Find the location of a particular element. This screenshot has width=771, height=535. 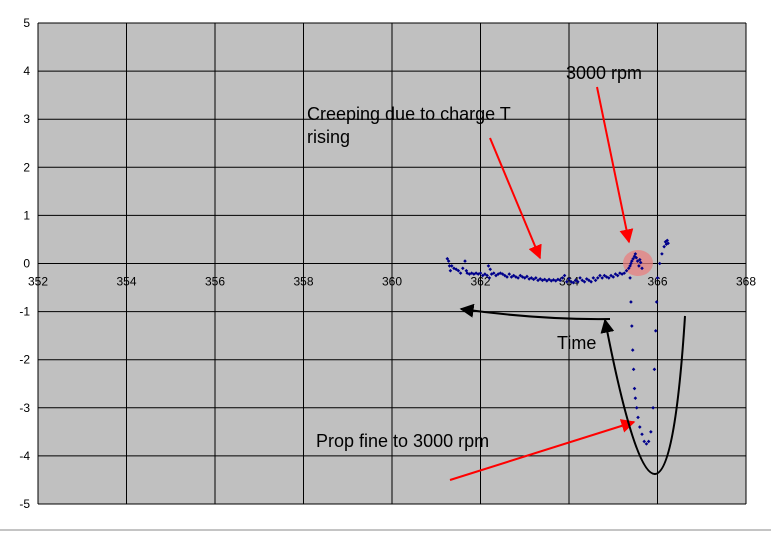

x-tick-label: 352 is located at coordinates (38, 282).